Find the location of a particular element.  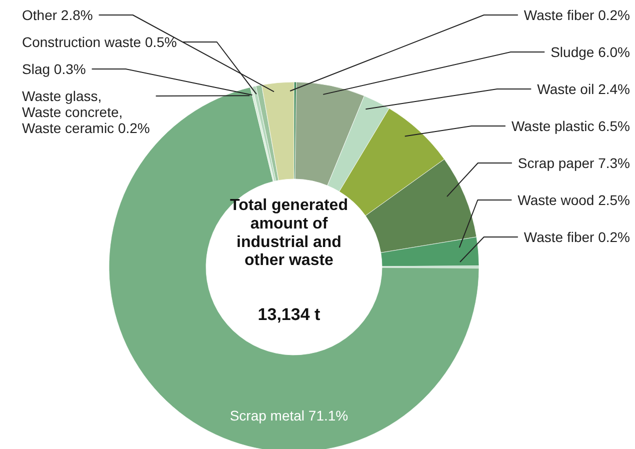

slice-label: Other 2.8% is located at coordinates (57, 14).